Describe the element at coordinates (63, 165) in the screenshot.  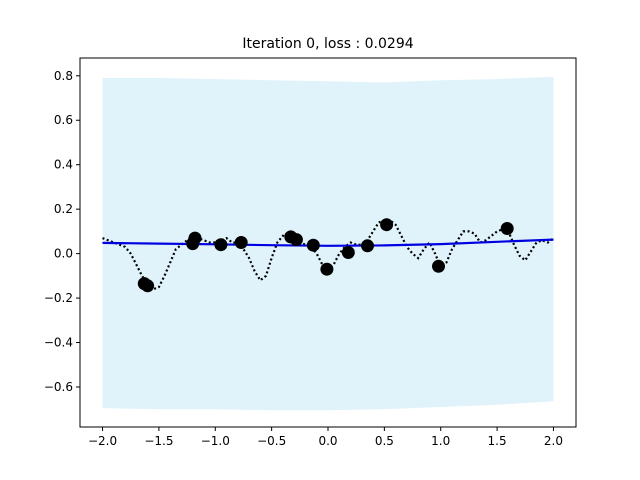
I see `y-tick-label: 0.4` at that location.